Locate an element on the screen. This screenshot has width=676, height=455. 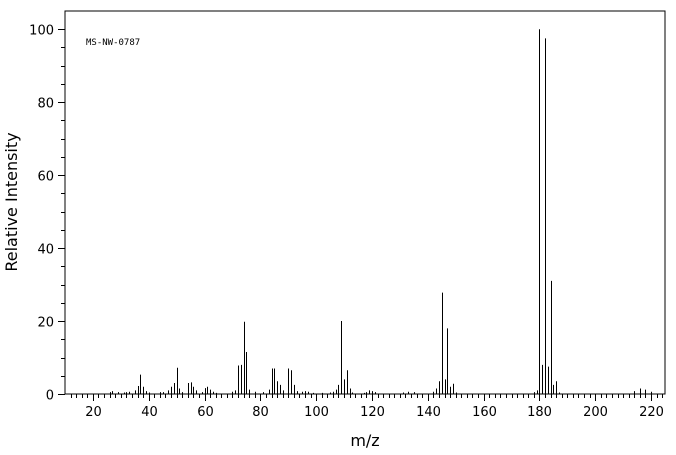
y-axis-ticks: 0 20 40 60 80 100 is located at coordinates (47, 214).